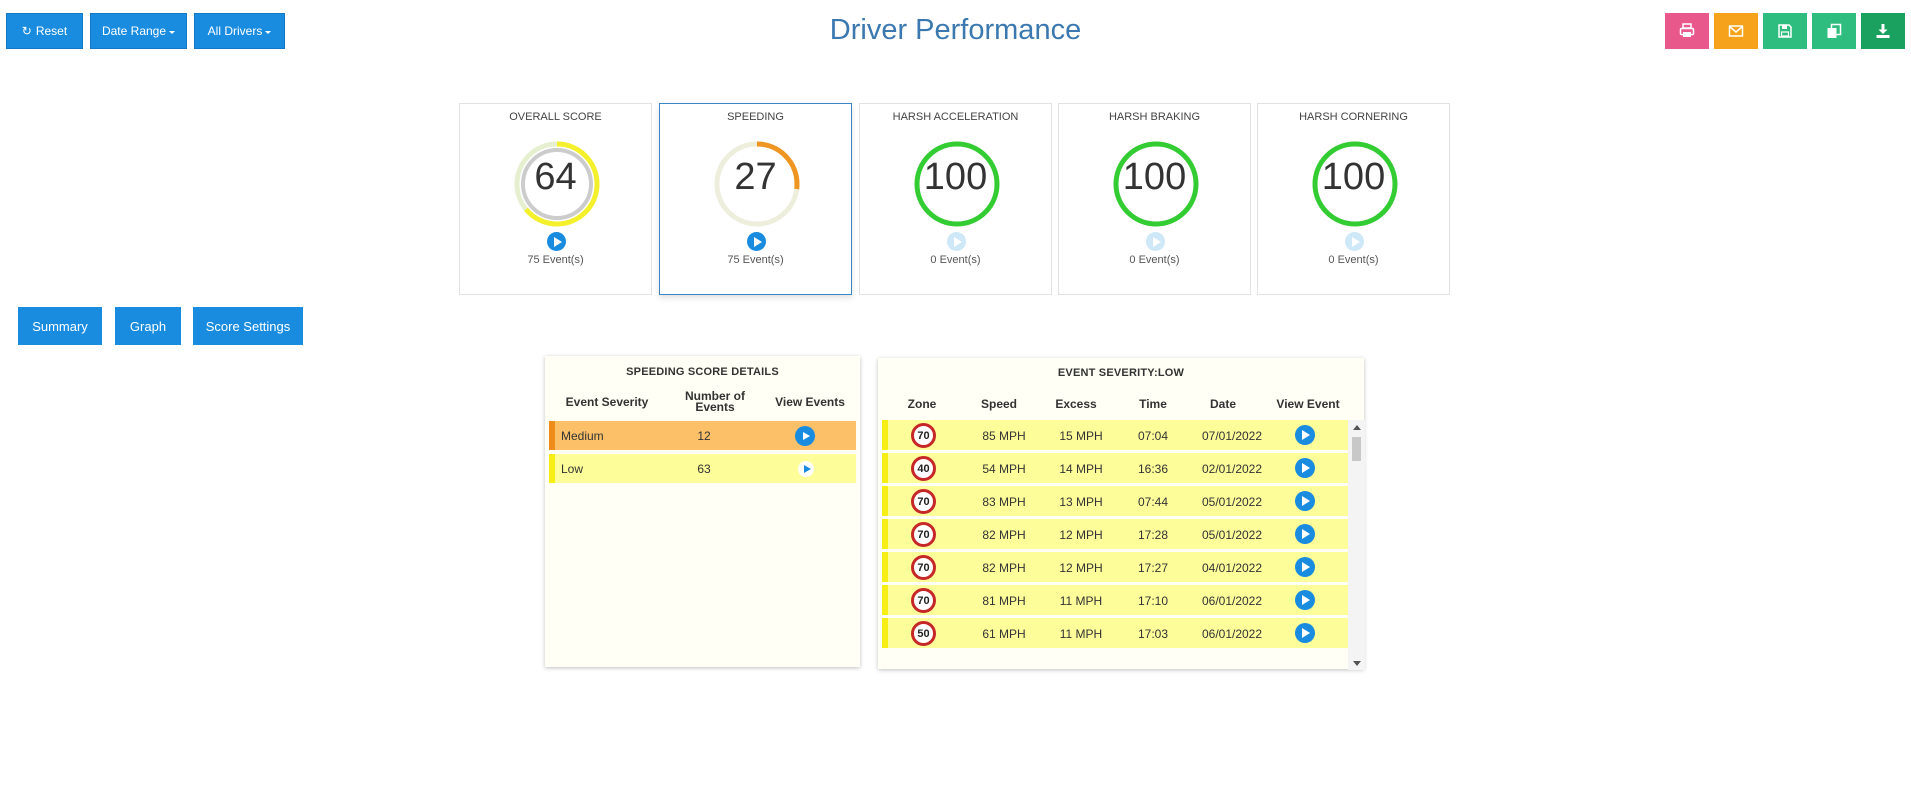  I want to click on event-row: 70 83 MPH 13 MPH 07:44 05/01/2022, so click(1115, 501).